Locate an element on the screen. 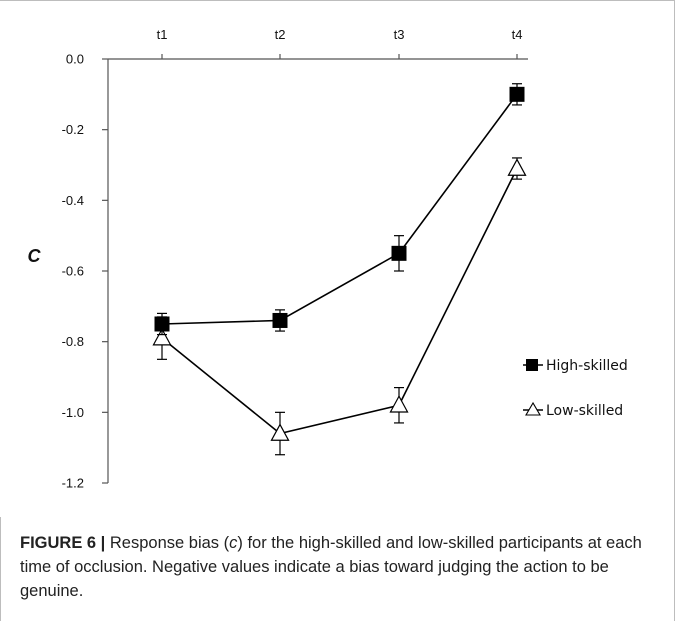 The height and width of the screenshot is (621, 675). y-tick-label: -0.4 is located at coordinates (73, 200).